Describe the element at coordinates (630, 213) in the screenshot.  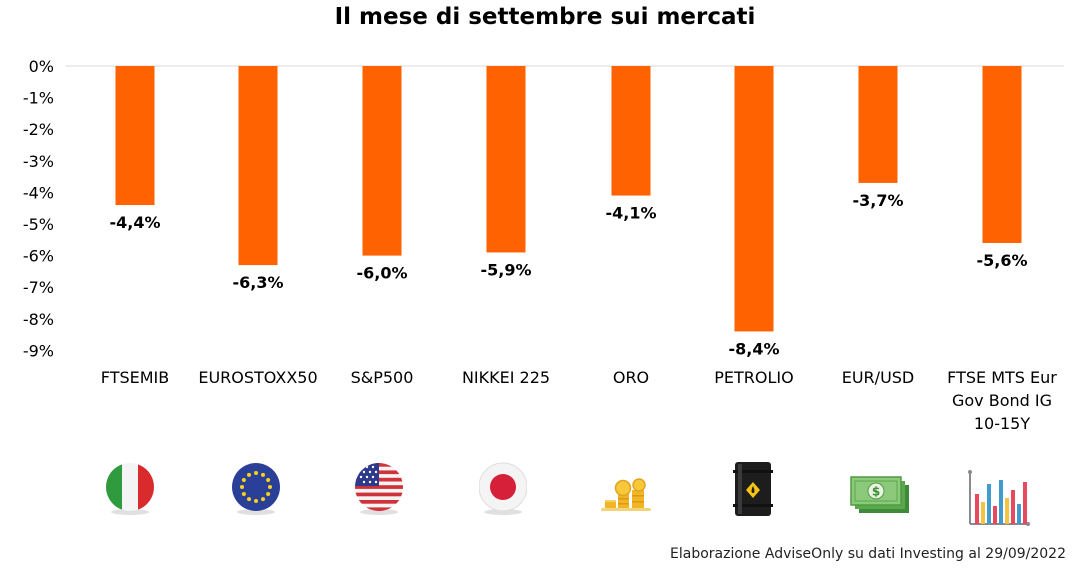
I see `data-label: -4,1%` at that location.